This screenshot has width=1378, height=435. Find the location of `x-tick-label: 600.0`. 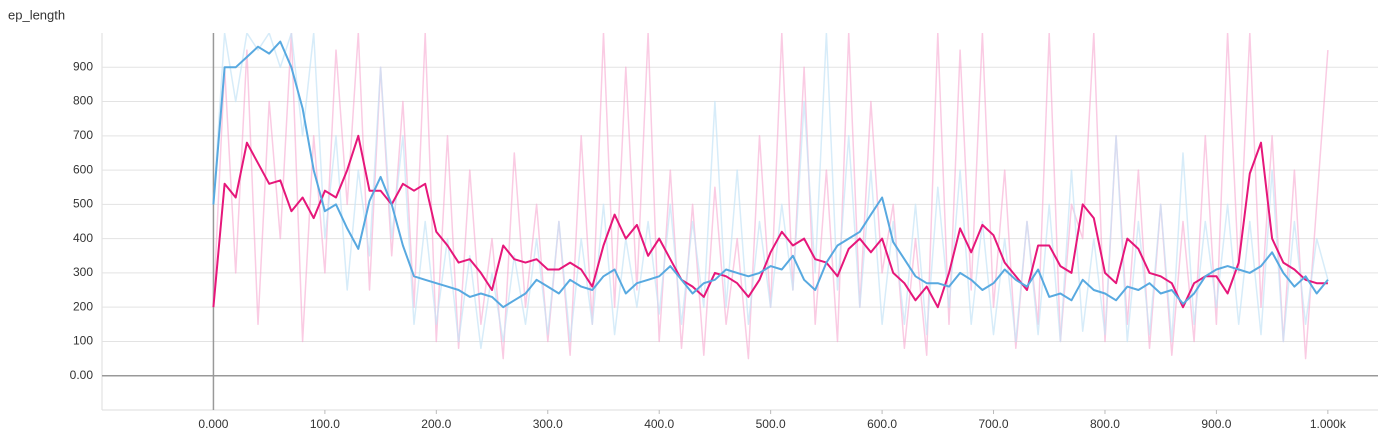

x-tick-label: 600.0 is located at coordinates (882, 424).